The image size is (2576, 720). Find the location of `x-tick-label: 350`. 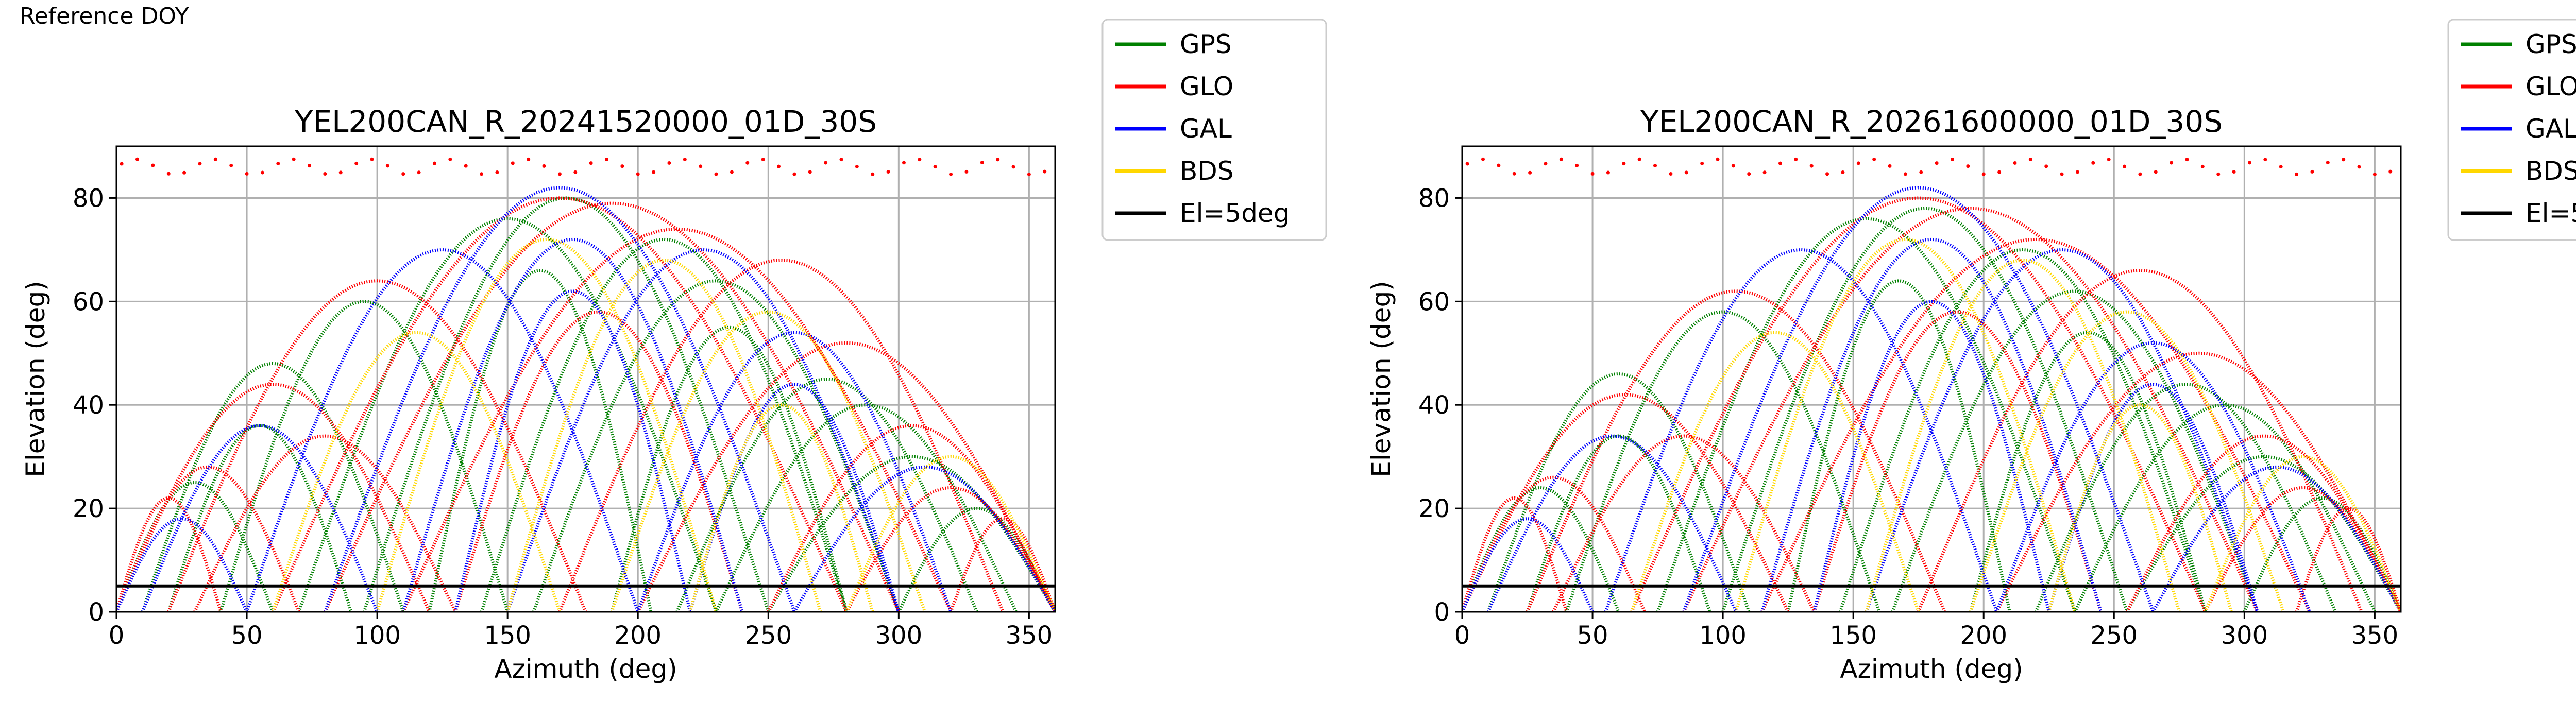

x-tick-label: 350 is located at coordinates (2375, 635).